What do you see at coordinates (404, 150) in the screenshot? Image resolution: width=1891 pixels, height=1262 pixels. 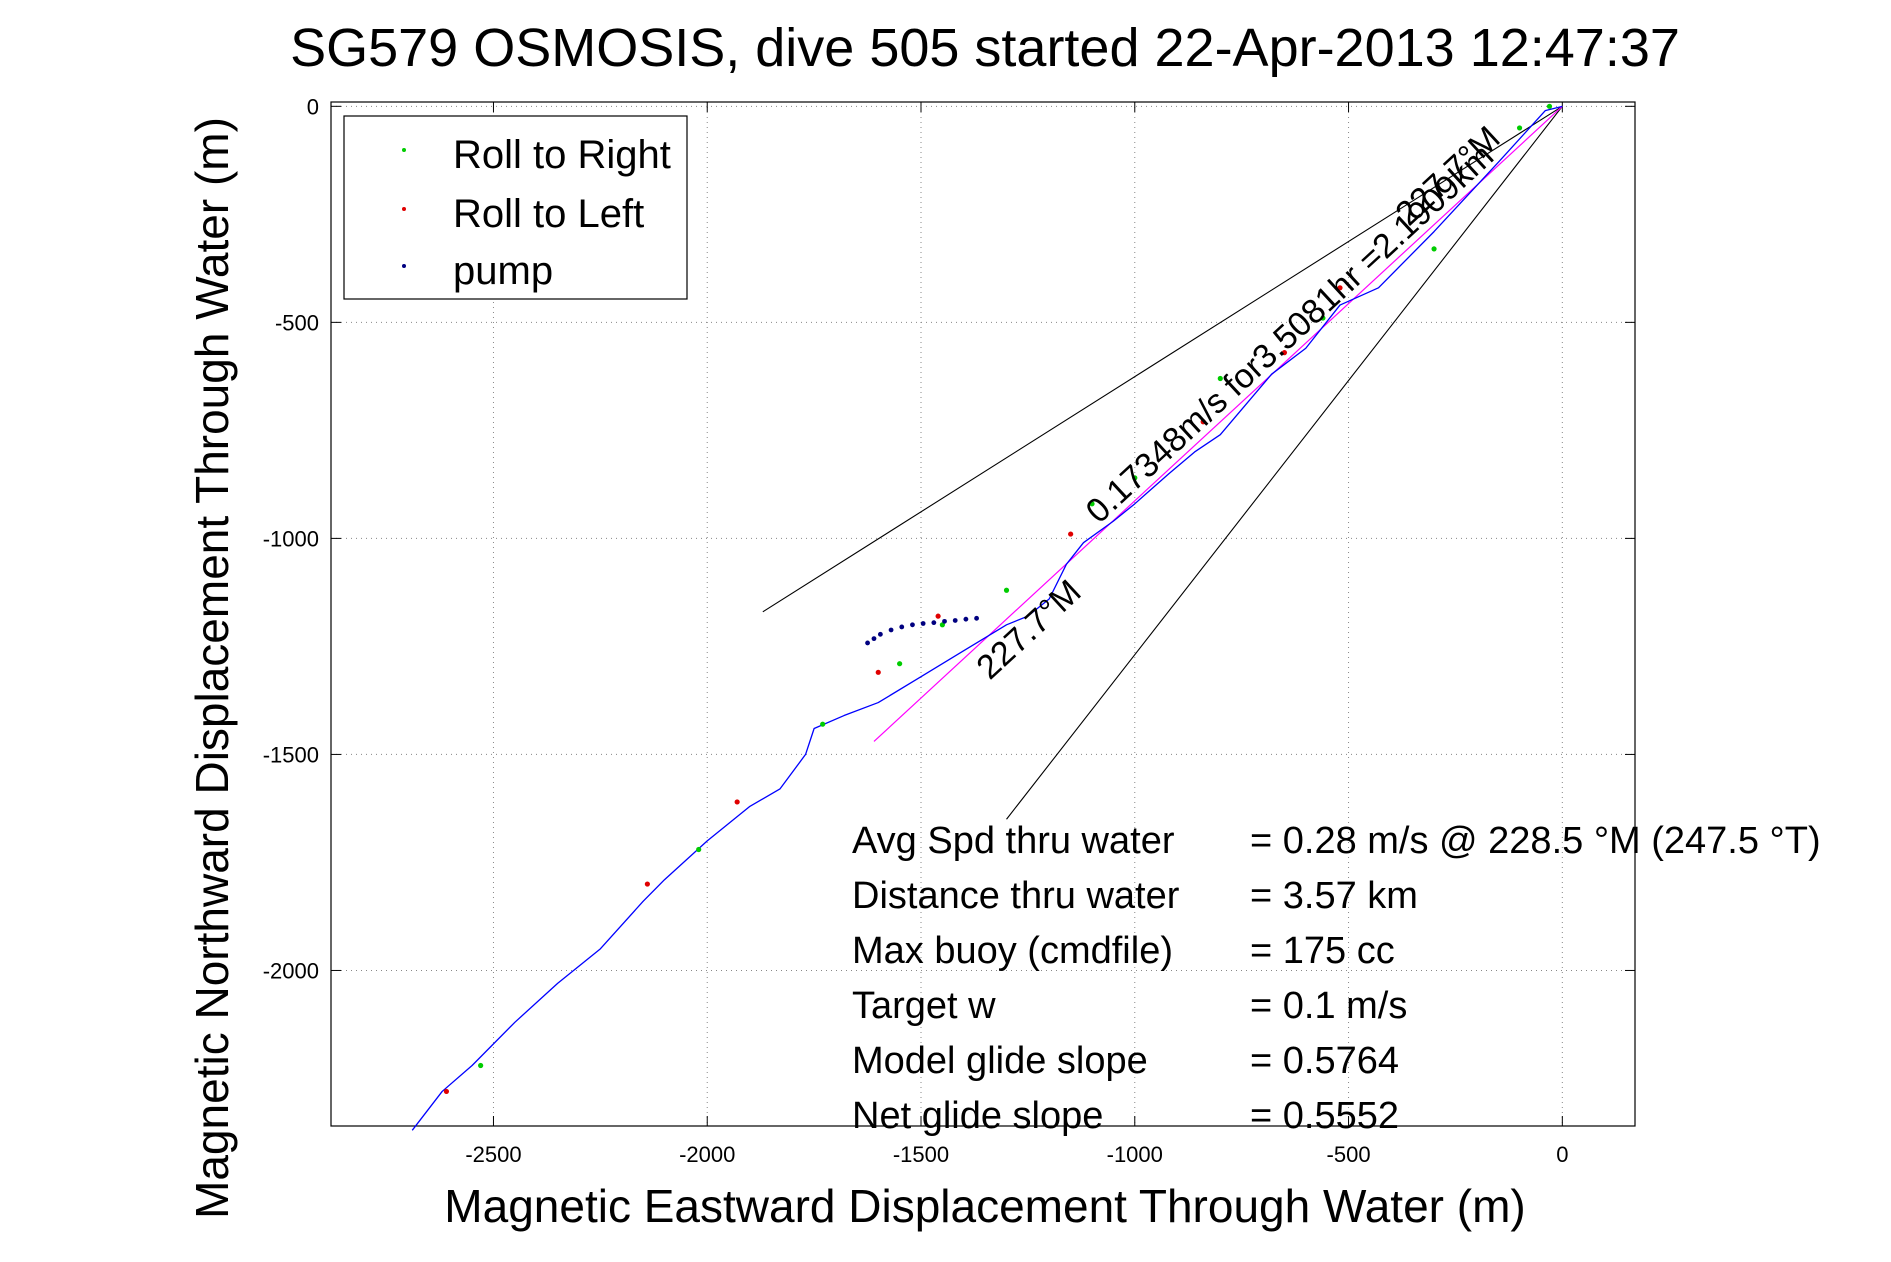 I see `legend-marker-roll-right` at bounding box center [404, 150].